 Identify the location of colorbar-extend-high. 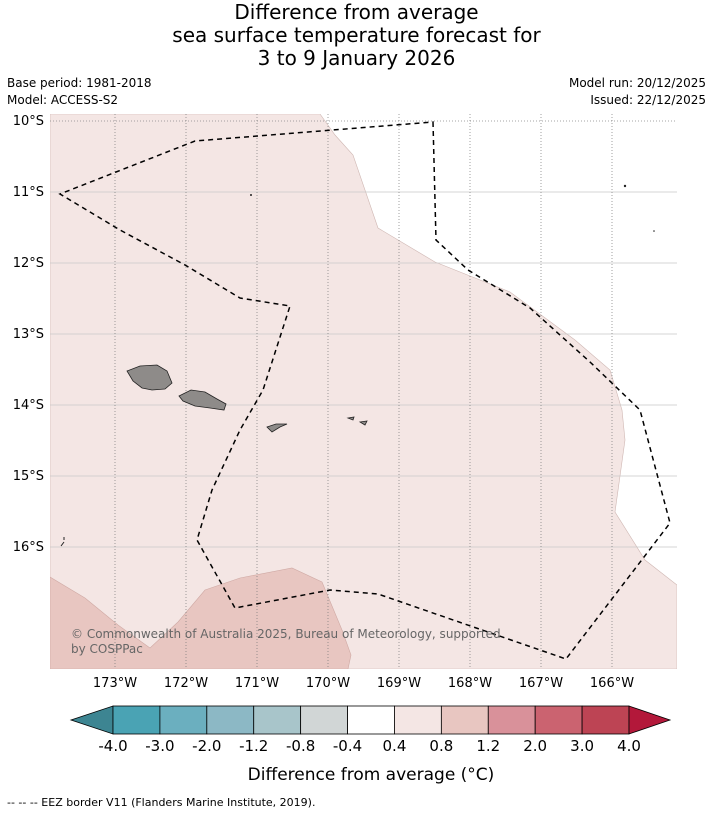
(650, 720).